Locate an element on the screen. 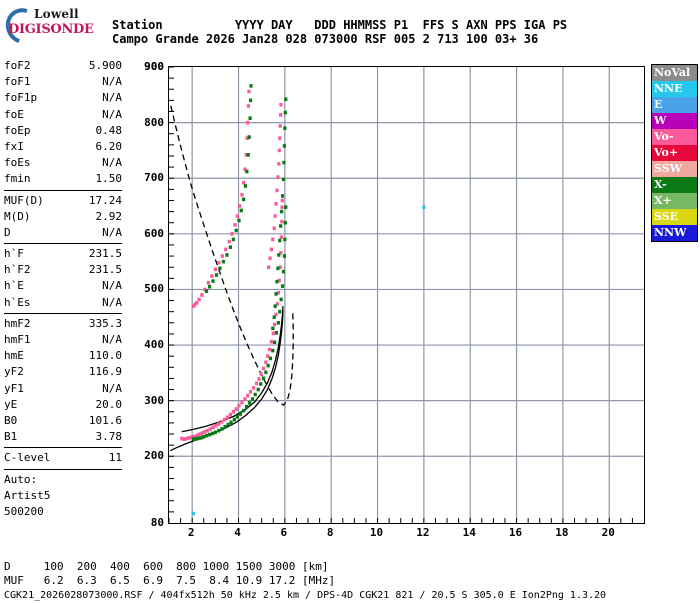 Image resolution: width=700 pixels, height=603 pixels. param-row-fmin: fmin 1.50 is located at coordinates (63, 179).